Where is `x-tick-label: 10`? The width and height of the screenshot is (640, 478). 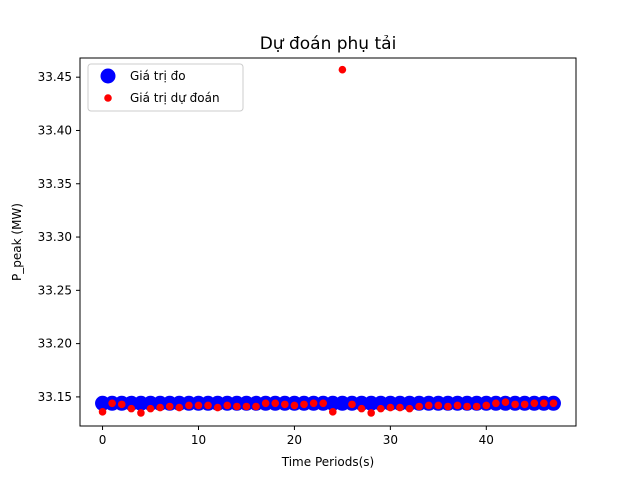 x-tick-label: 10 is located at coordinates (198, 440).